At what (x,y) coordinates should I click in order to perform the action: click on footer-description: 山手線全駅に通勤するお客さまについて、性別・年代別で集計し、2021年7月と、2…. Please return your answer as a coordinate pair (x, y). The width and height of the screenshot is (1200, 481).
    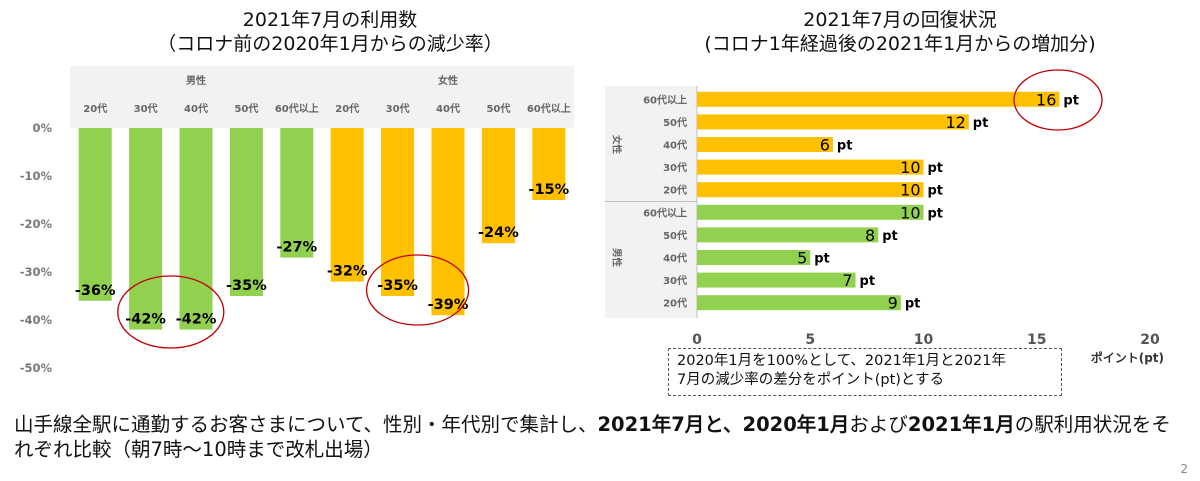
    Looking at the image, I should click on (599, 437).